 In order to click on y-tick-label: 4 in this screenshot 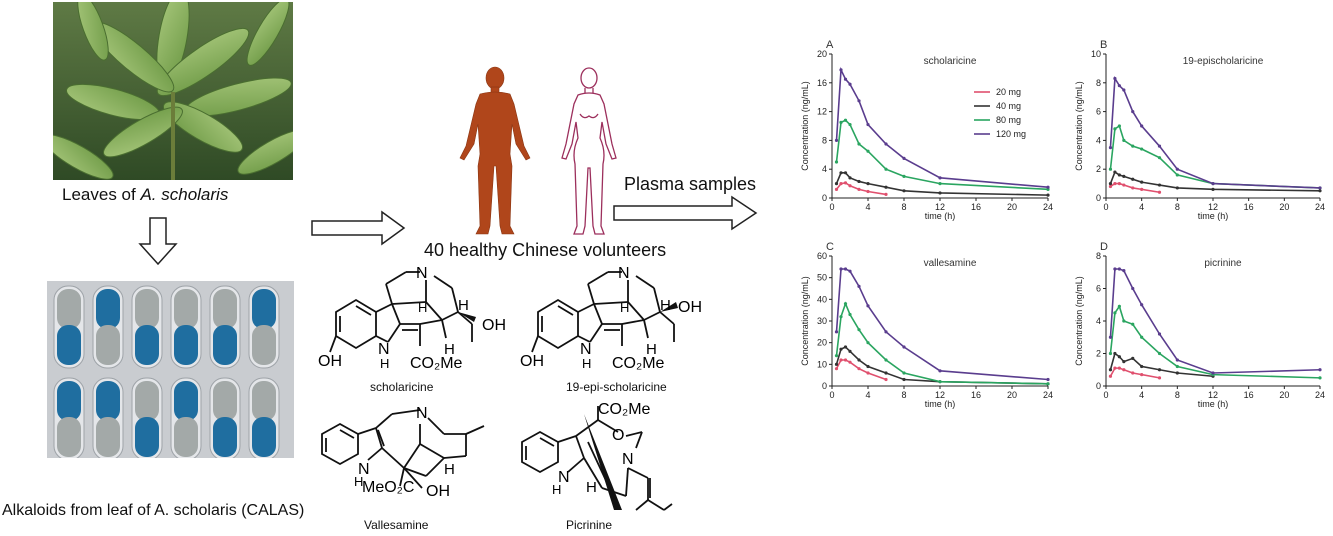, I will do `click(1098, 321)`.